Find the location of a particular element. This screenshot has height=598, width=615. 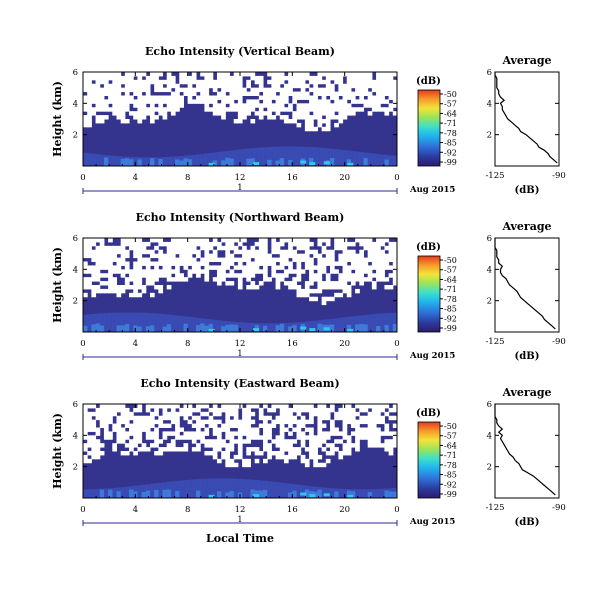

date-label: Aug 2015 is located at coordinates (432, 356).